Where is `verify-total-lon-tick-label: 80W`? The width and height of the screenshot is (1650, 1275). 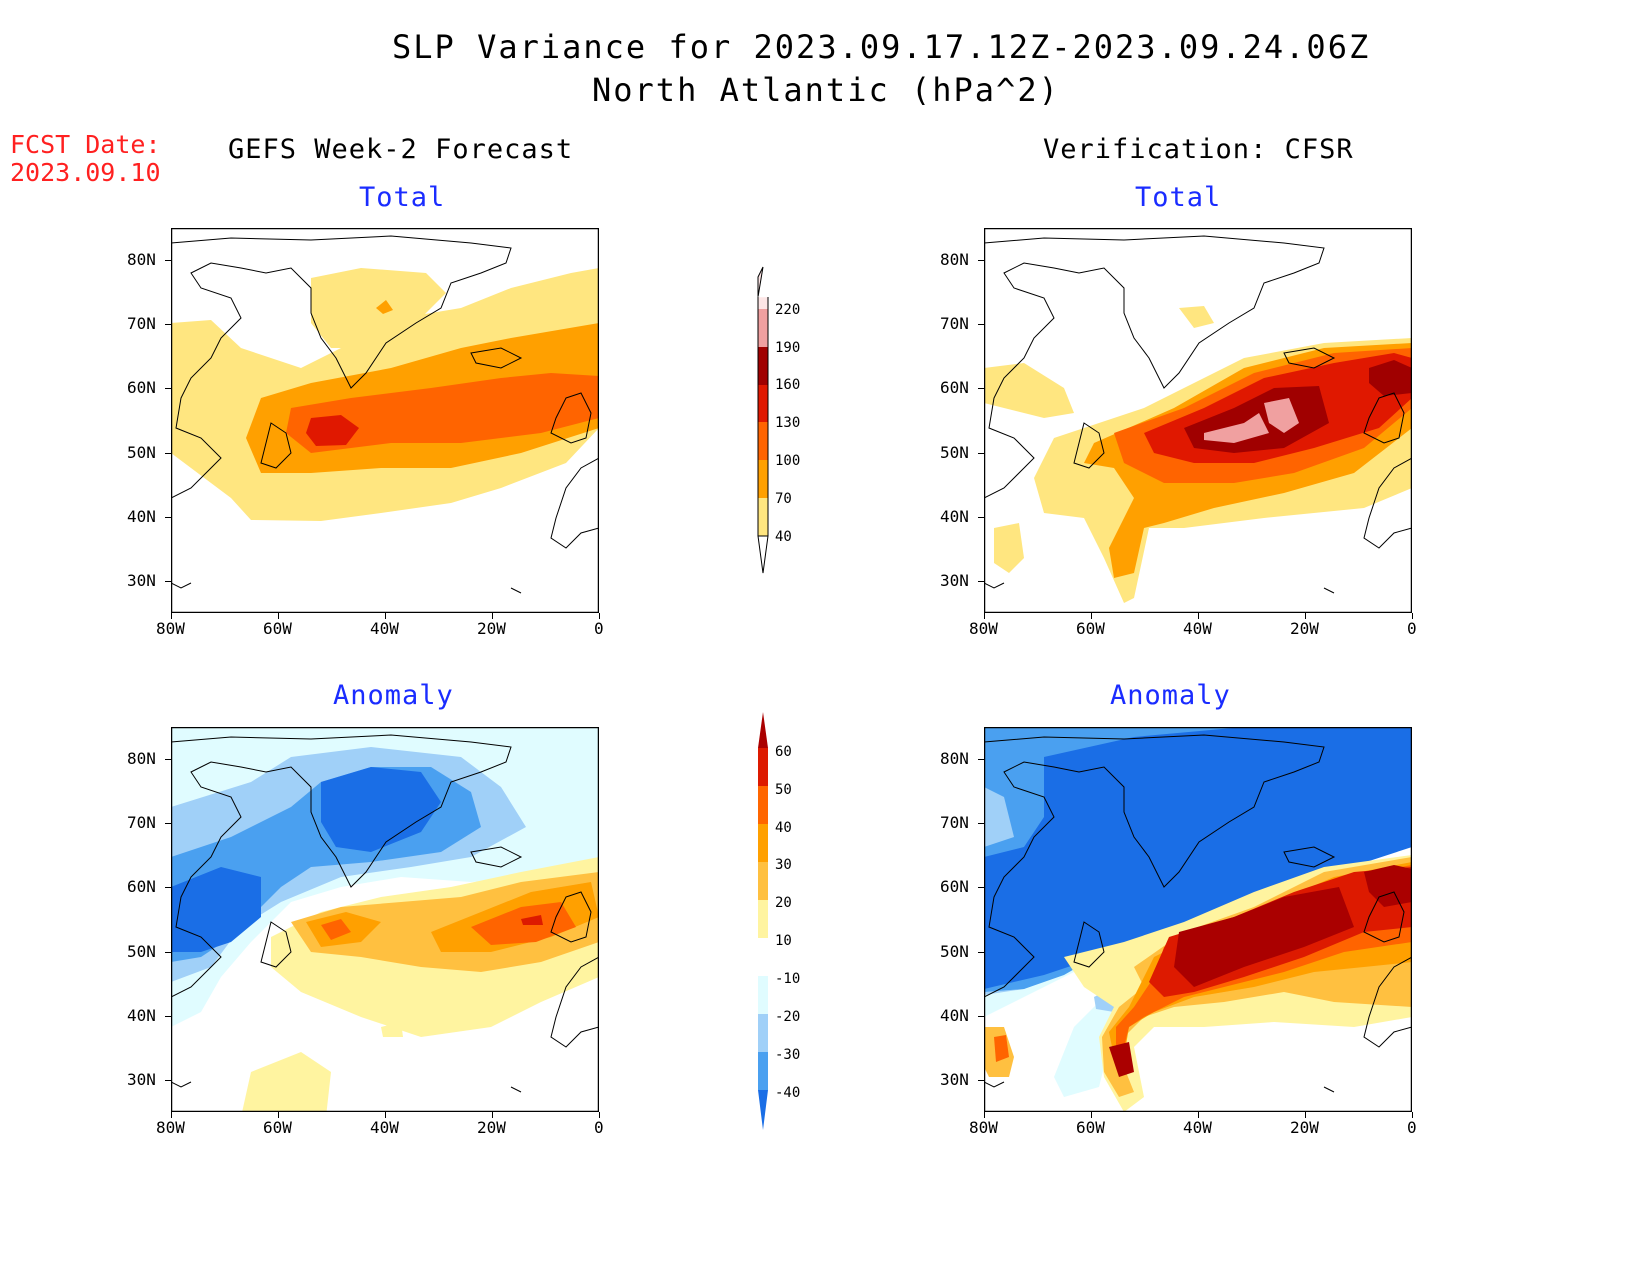
verify-total-lon-tick-label: 80W is located at coordinates (983, 628).